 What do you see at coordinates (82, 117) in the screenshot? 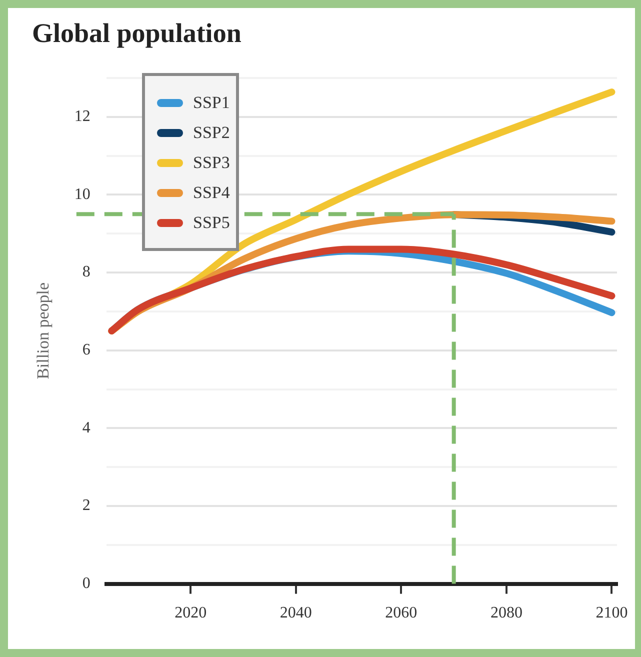
I see `y-tick-label: 12` at bounding box center [82, 117].